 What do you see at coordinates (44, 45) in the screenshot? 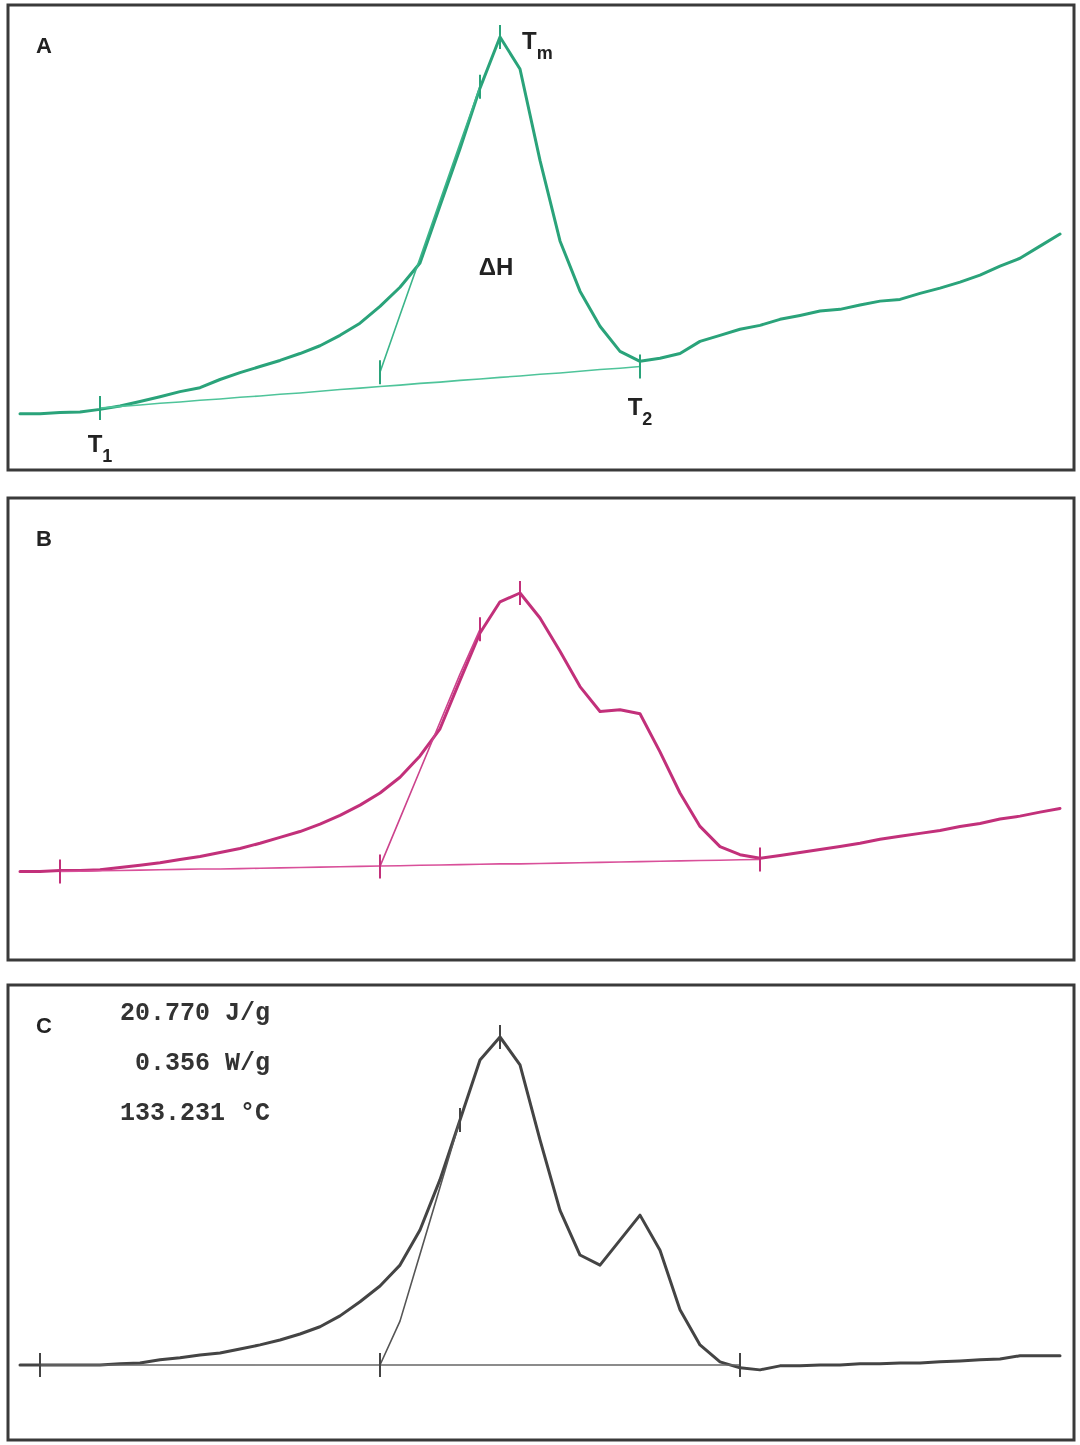
I see `chart-title: A` at bounding box center [44, 45].